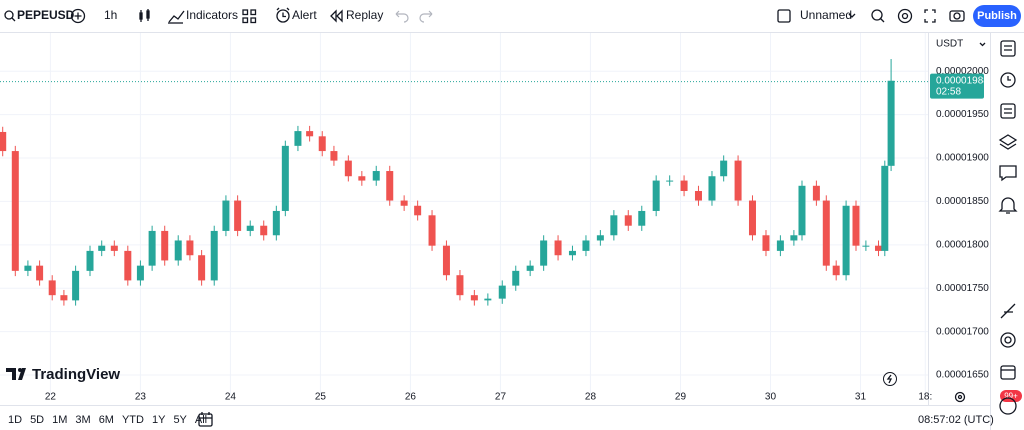  Describe the element at coordinates (180, 420) in the screenshot. I see `range-button: 5Y` at that location.